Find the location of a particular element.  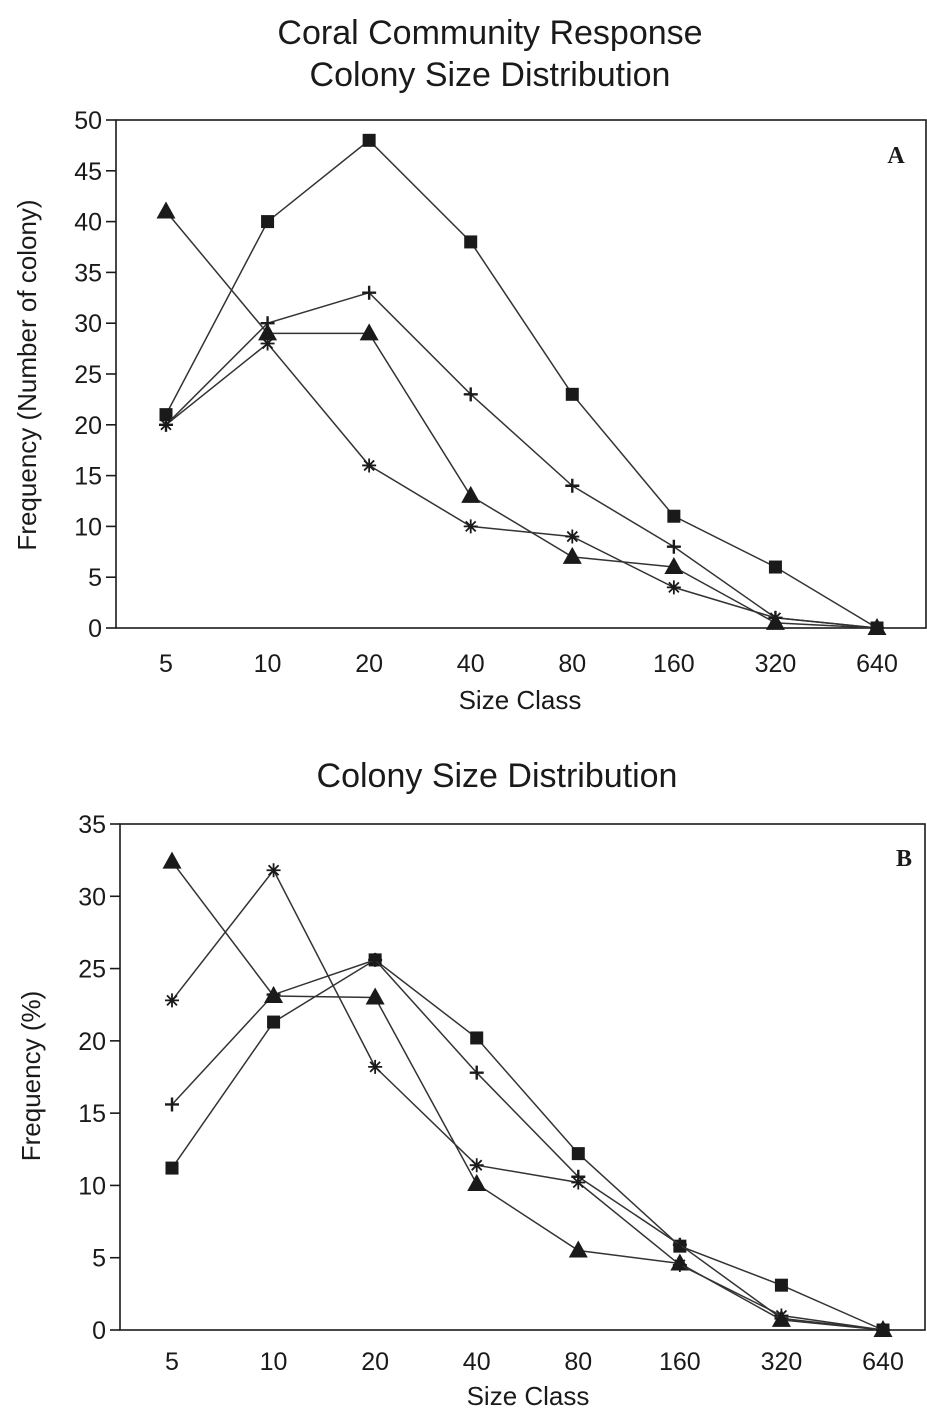

y-tick-label: 40 is located at coordinates (88, 223).